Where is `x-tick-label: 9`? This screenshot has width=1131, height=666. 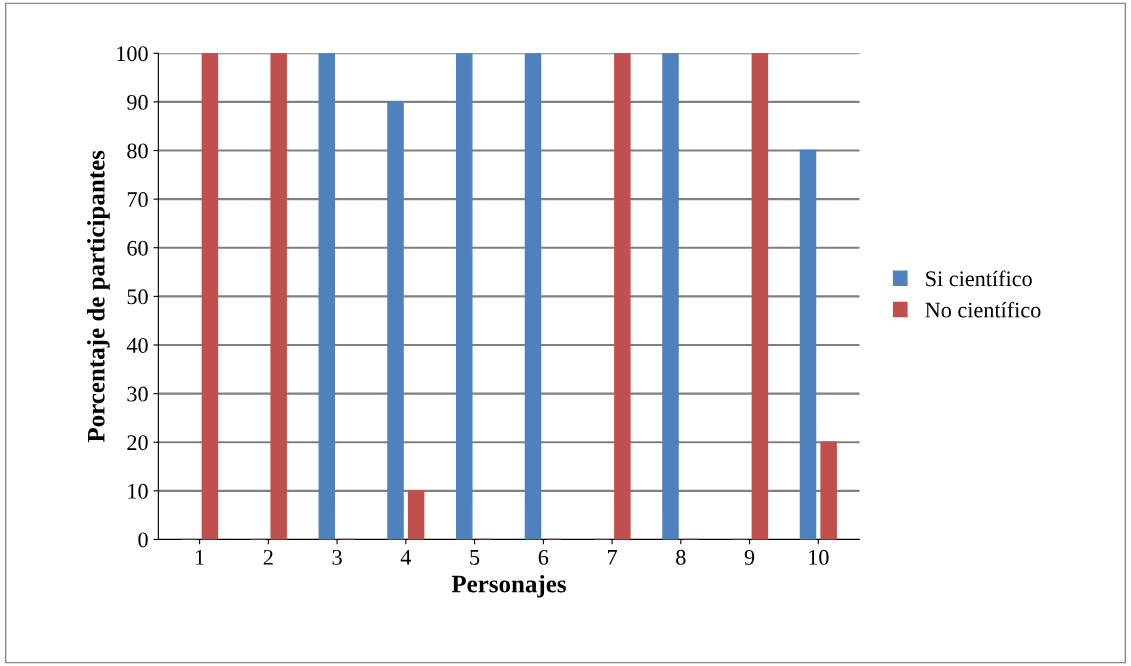 x-tick-label: 9 is located at coordinates (749, 557).